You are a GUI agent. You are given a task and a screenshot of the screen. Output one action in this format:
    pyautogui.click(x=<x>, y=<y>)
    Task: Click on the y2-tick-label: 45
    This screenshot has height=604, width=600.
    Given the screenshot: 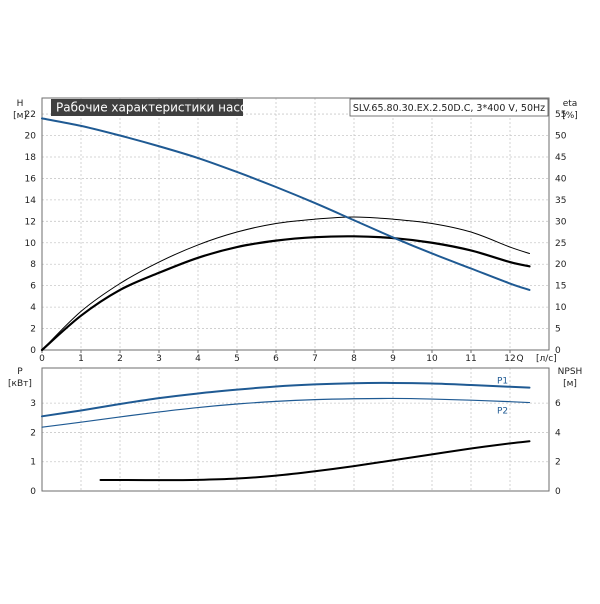 What is the action you would take?
    pyautogui.click(x=560, y=158)
    